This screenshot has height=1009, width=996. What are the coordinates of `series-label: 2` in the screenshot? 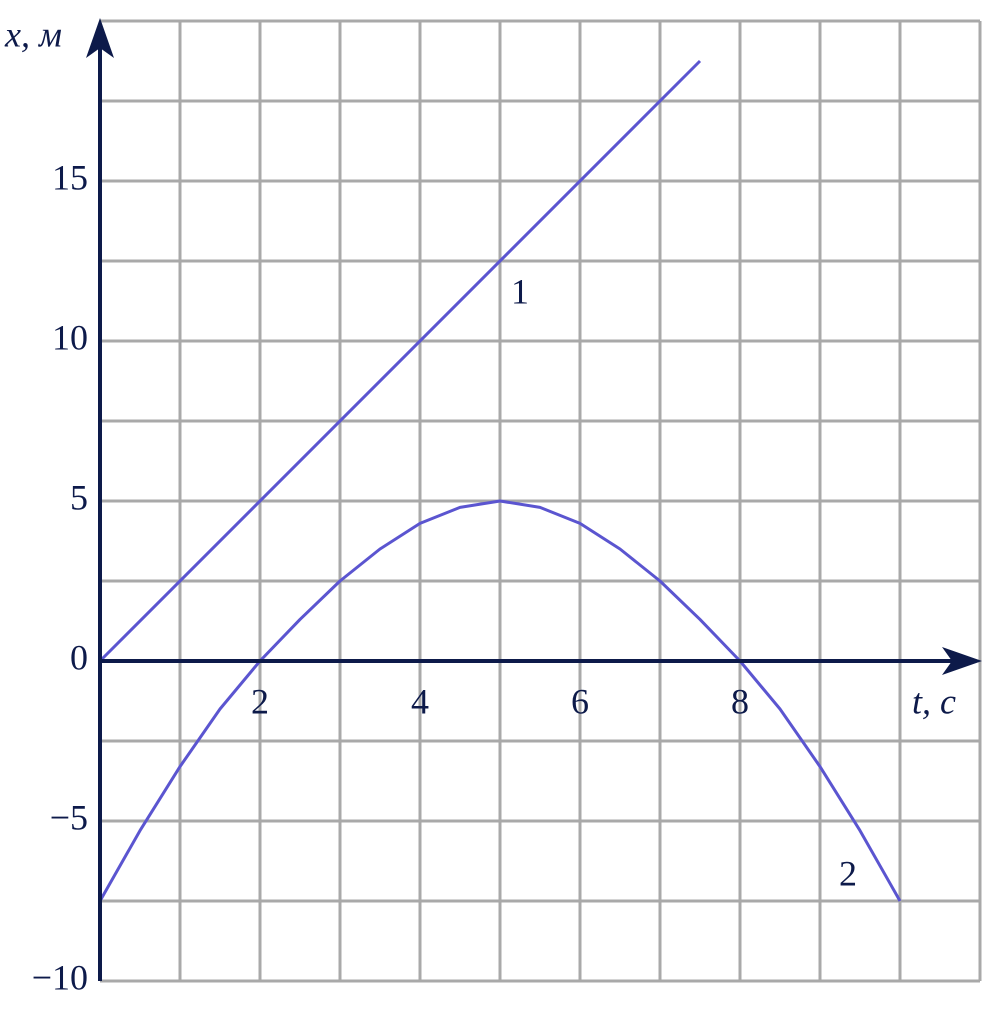 It's located at (848, 873).